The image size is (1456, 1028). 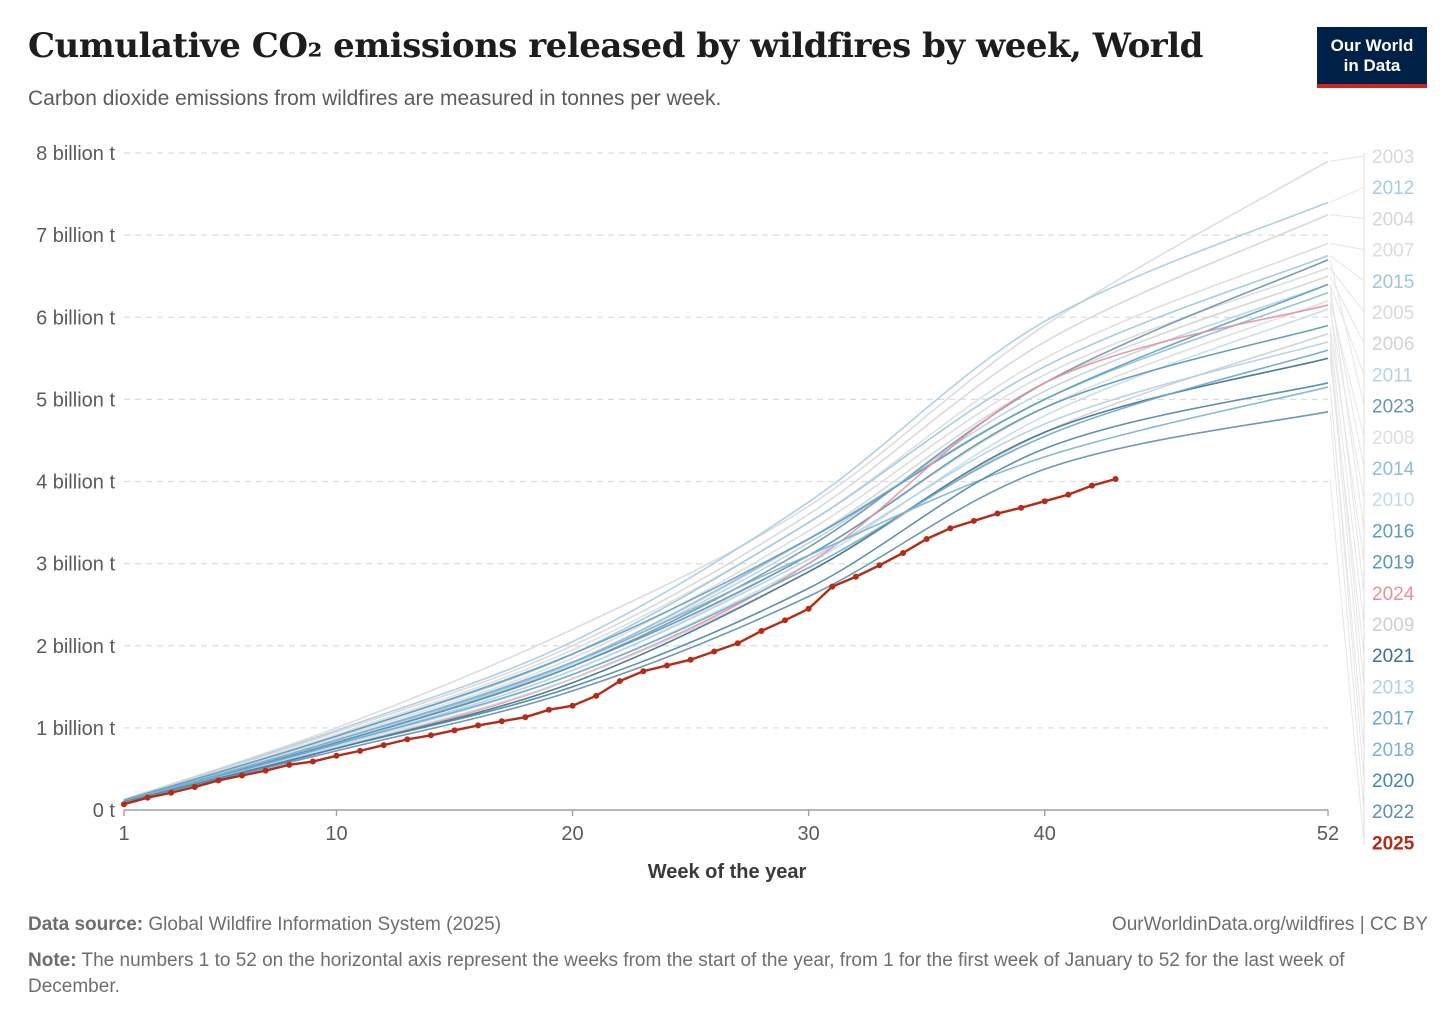 I want to click on legend-item-2016: 2016, so click(x=1393, y=531).